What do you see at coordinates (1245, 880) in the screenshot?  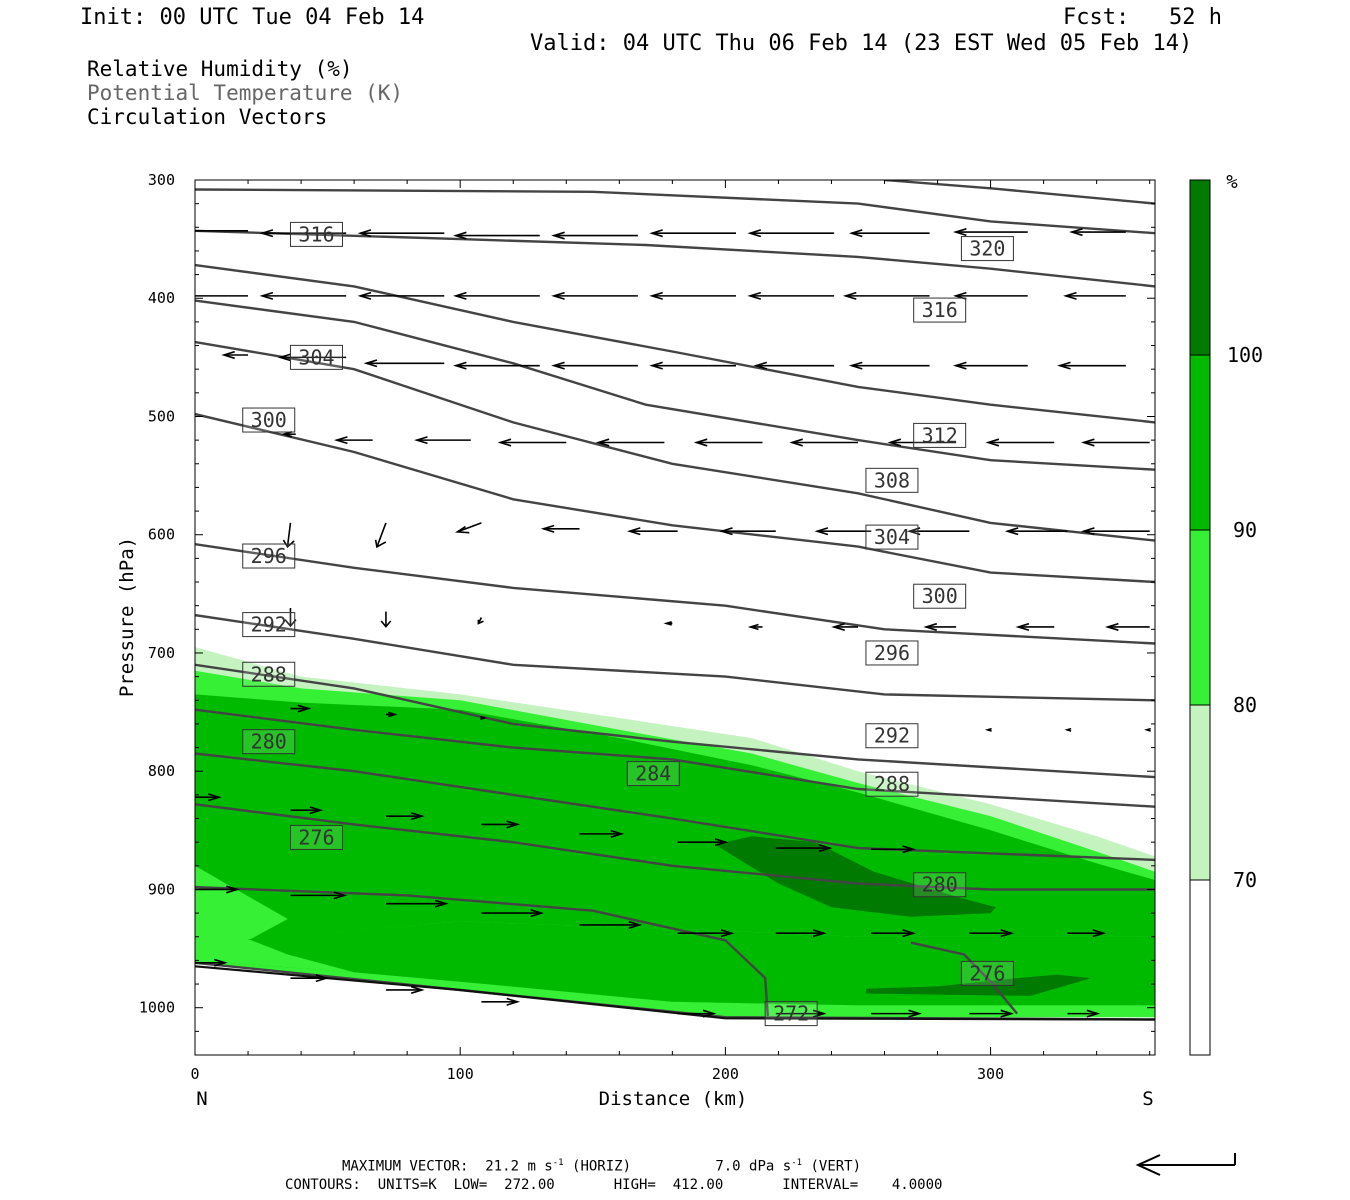 I see `colorbar-label: 70` at bounding box center [1245, 880].